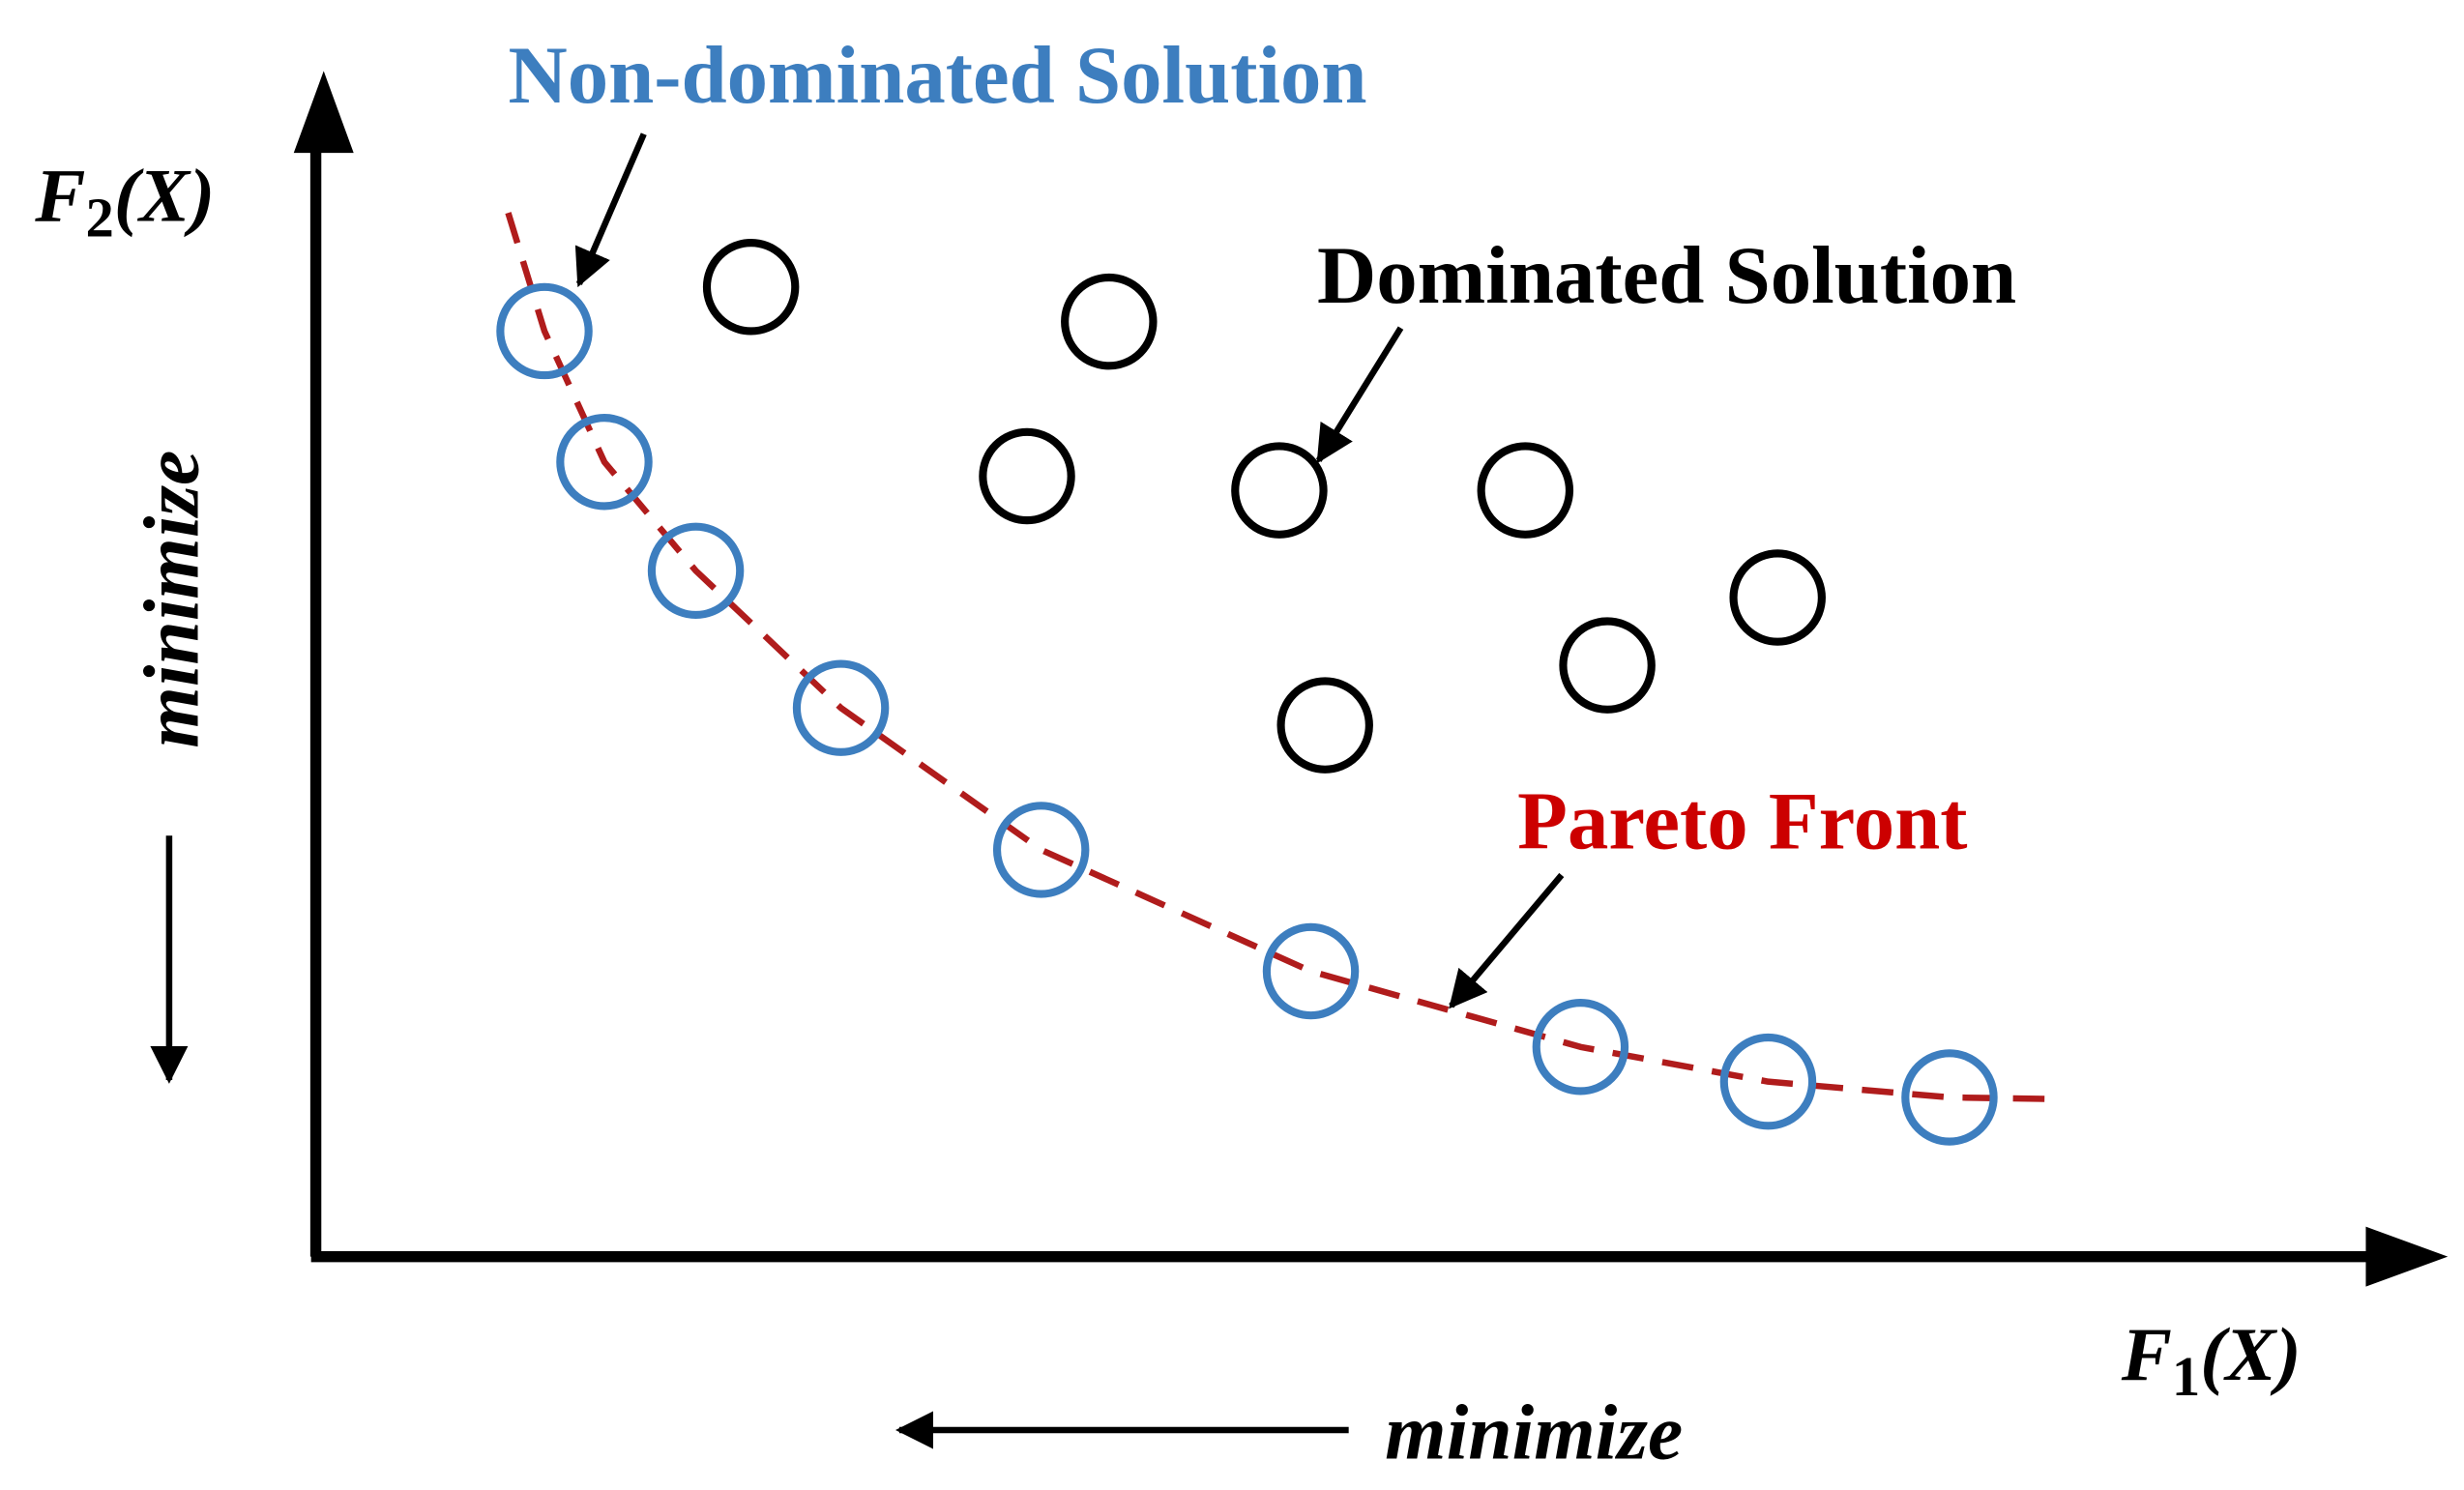 Image resolution: width=2464 pixels, height=1490 pixels. What do you see at coordinates (610, 210) in the screenshot?
I see `non-dominated-arrow` at bounding box center [610, 210].